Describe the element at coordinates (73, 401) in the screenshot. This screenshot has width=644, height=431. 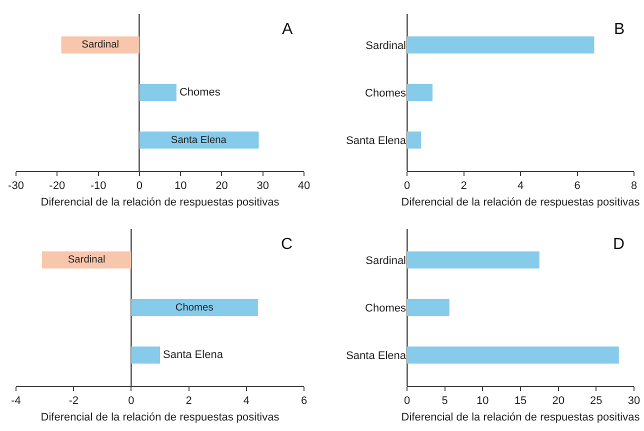
I see `x-tick-label: -2` at that location.